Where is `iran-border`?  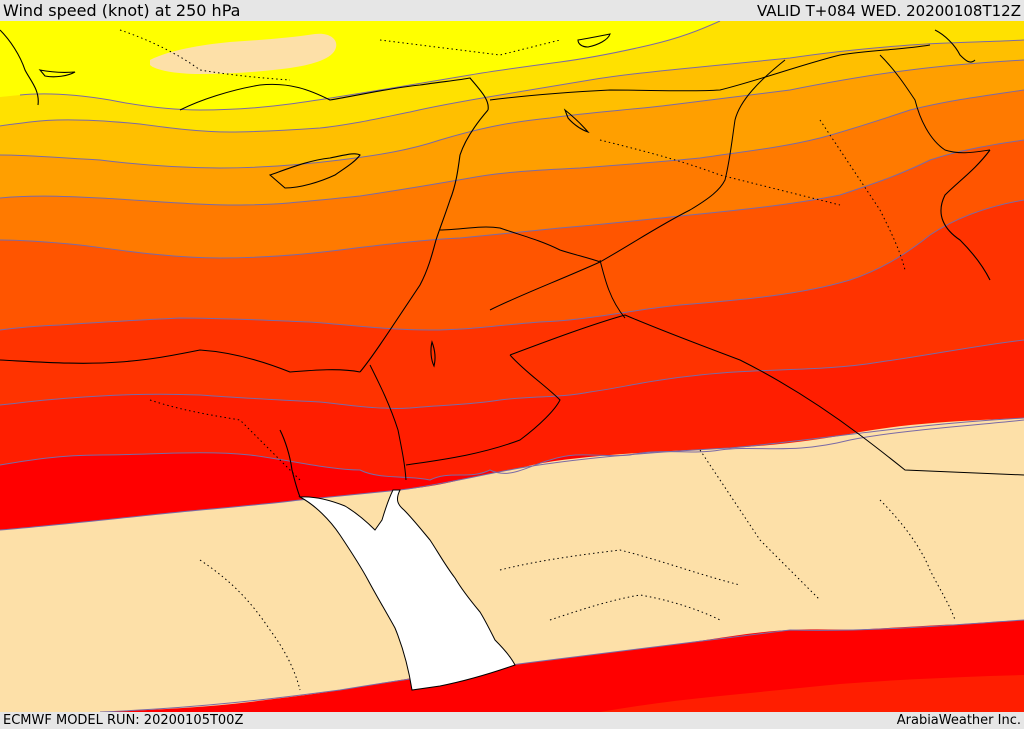 iran-border is located at coordinates (935, 104).